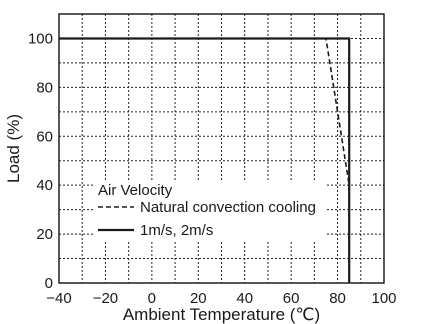 The height and width of the screenshot is (324, 422). What do you see at coordinates (244, 298) in the screenshot?
I see `x-tick-label: 40` at bounding box center [244, 298].